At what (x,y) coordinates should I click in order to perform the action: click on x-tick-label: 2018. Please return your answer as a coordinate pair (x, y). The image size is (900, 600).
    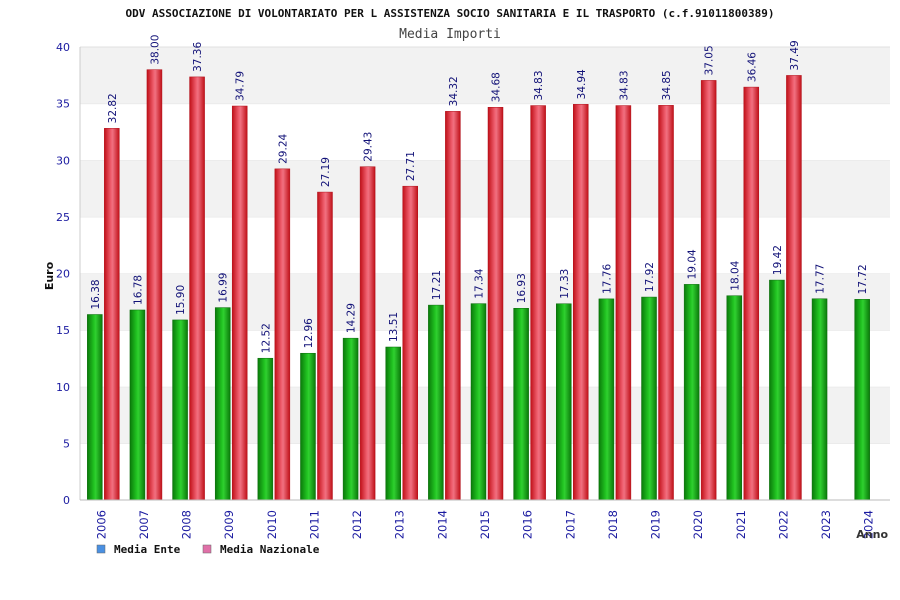
    Looking at the image, I should click on (613, 524).